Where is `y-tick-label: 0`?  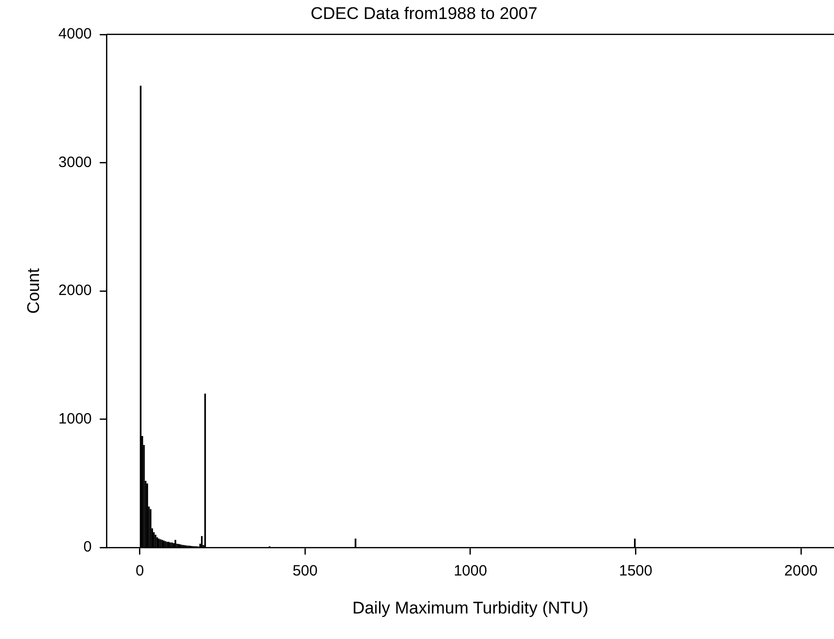 y-tick-label: 0 is located at coordinates (87, 547).